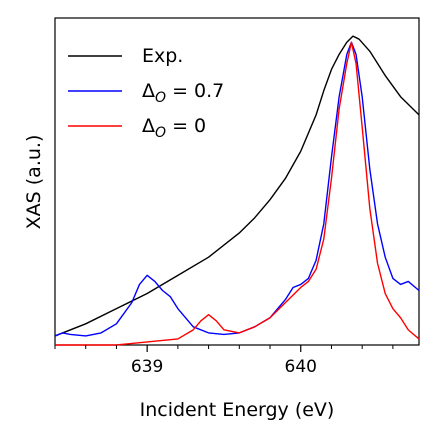 The image size is (444, 444). I want to click on y-axis-label: XAS (a.u.), so click(34, 182).